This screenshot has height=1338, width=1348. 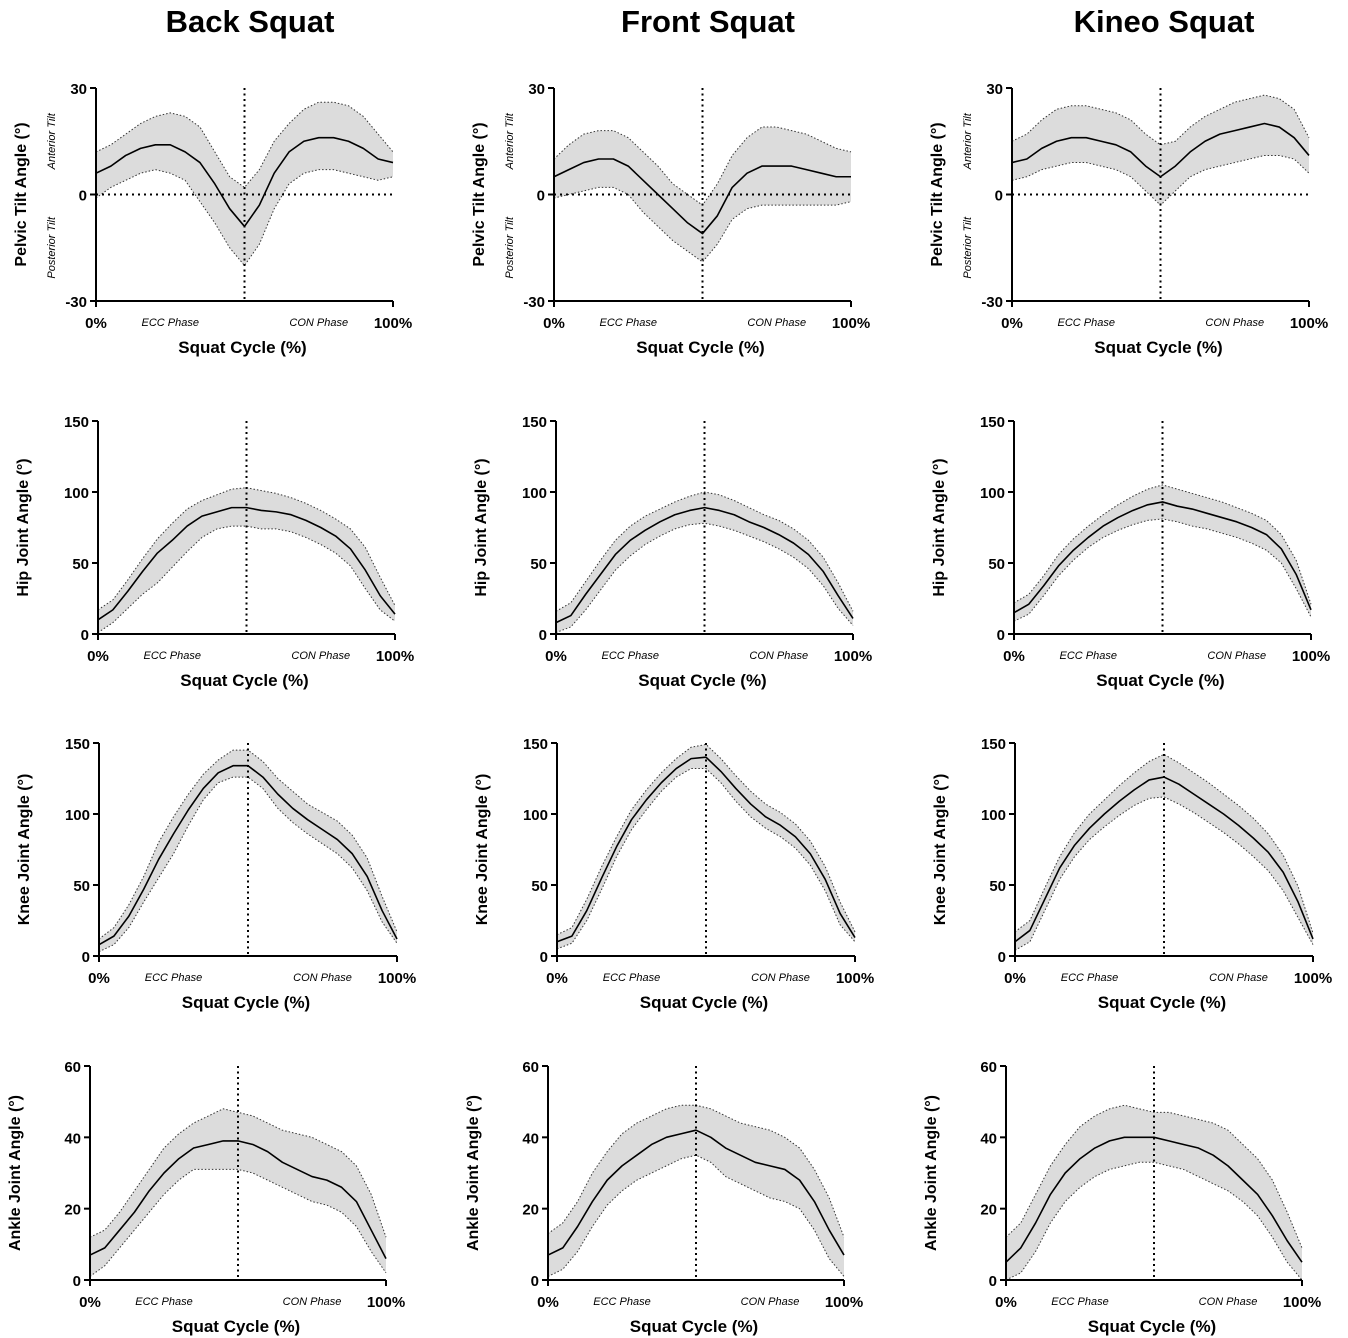 What do you see at coordinates (993, 1281) in the screenshot?
I see `plot-kineo-ankle-y-tick-label: 0` at bounding box center [993, 1281].